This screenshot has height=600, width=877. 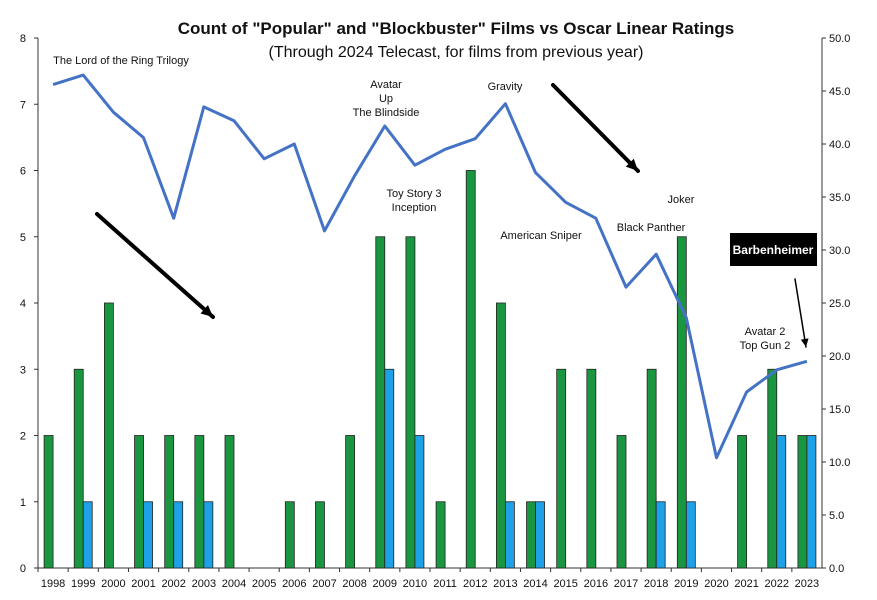 I want to click on right-tick-label: 0.0, so click(x=836, y=569).